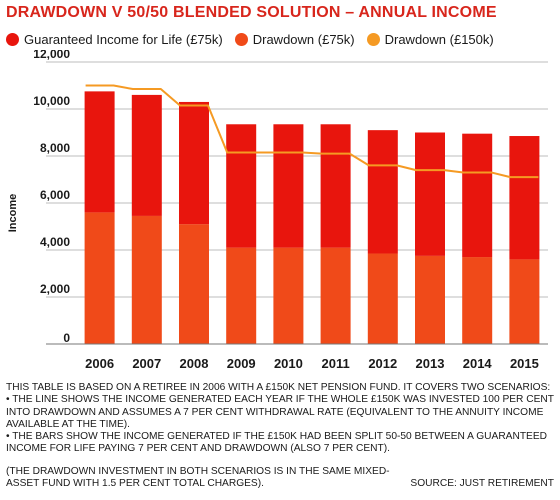 The height and width of the screenshot is (500, 560). I want to click on y-tick-label: 10,000, so click(51, 101).